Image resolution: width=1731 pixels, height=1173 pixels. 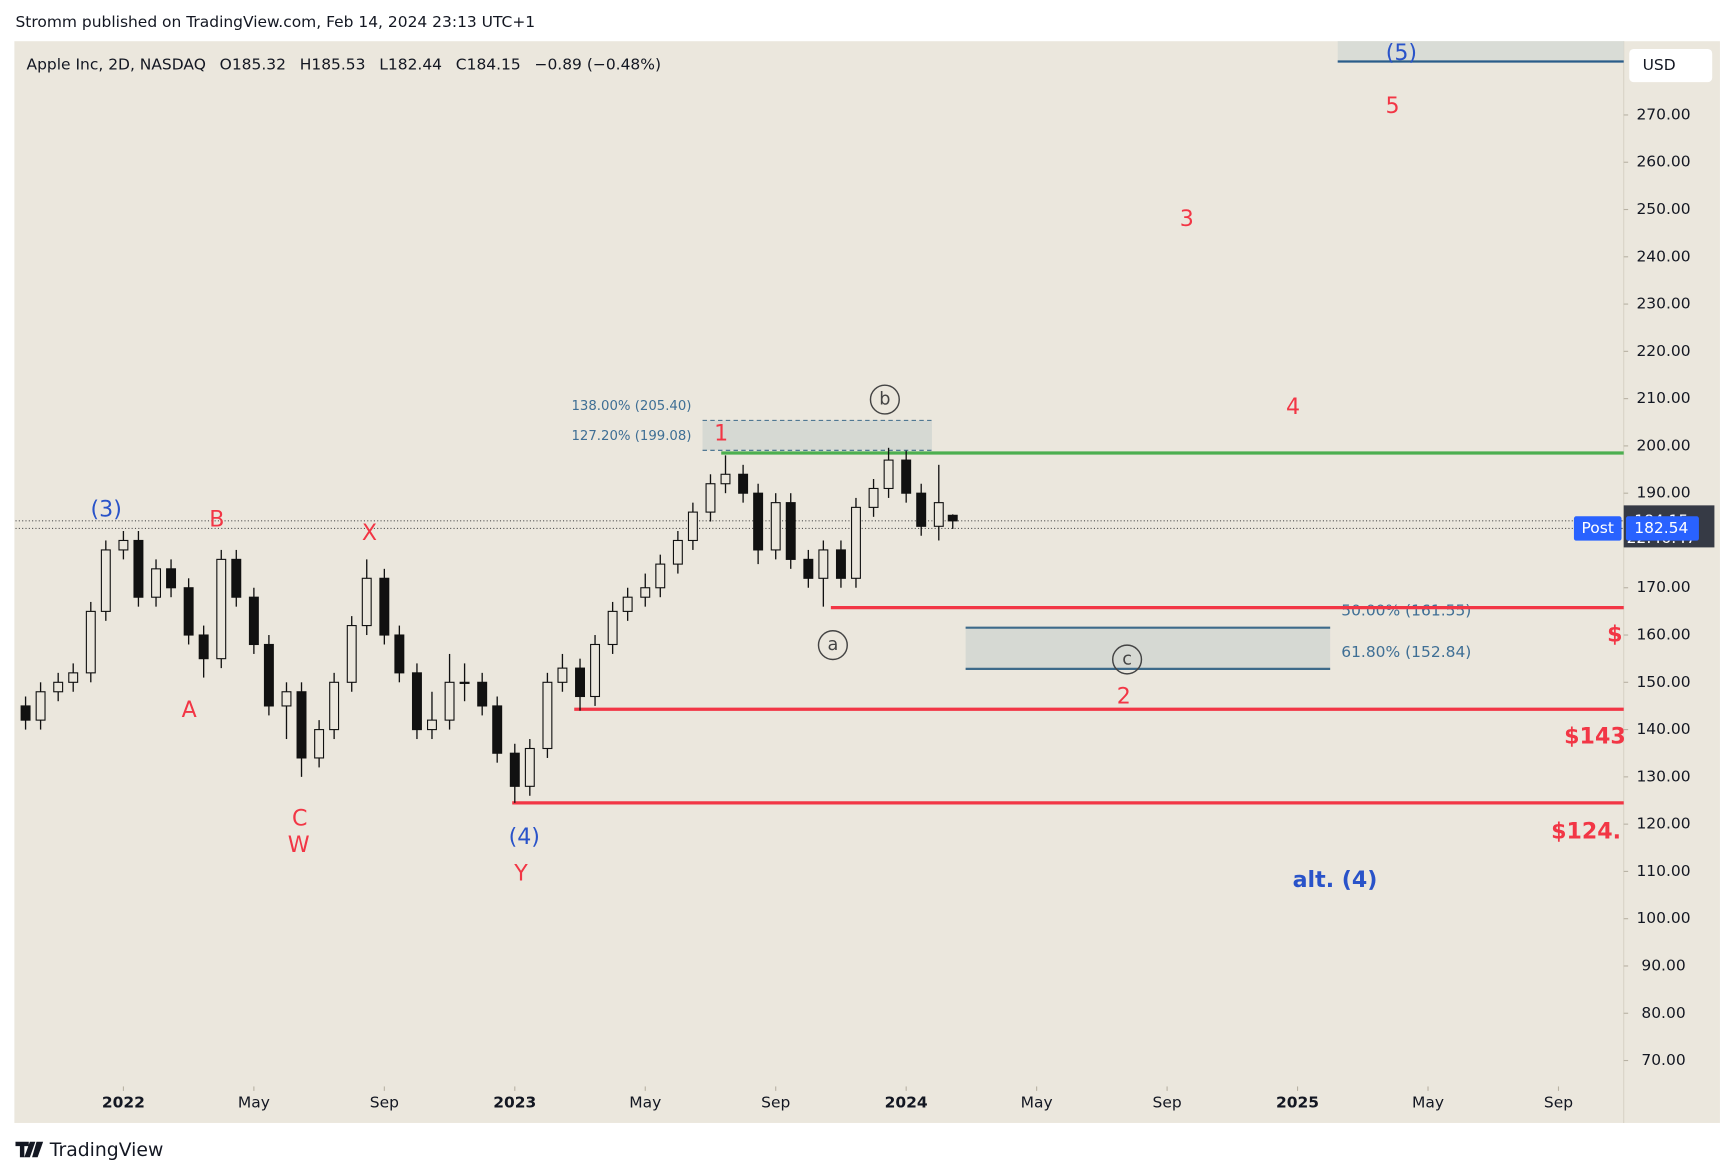 What do you see at coordinates (1663, 1013) in the screenshot?
I see `y-tick-label: 80.00` at bounding box center [1663, 1013].